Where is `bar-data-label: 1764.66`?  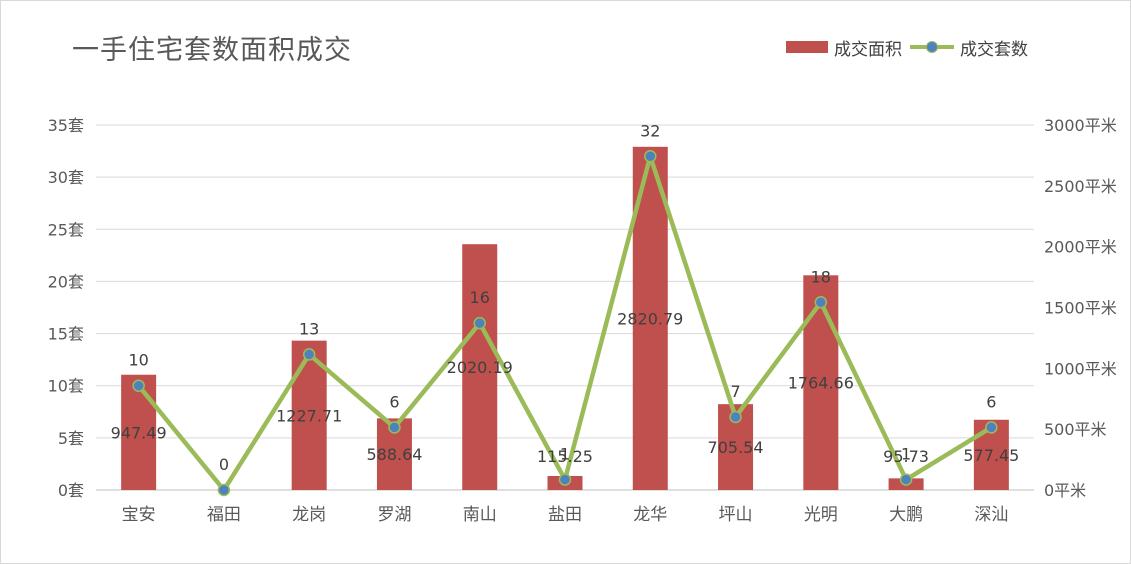
bar-data-label: 1764.66 is located at coordinates (821, 383).